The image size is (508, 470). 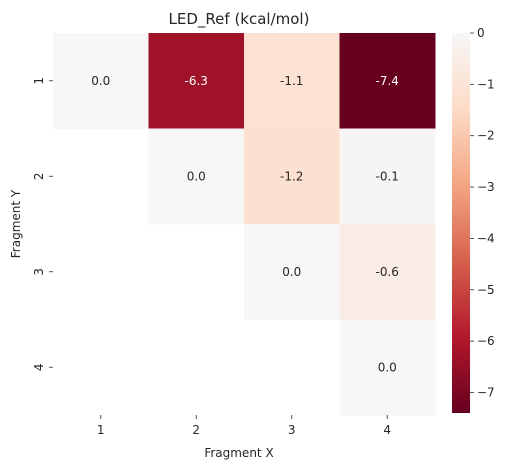 I want to click on x-tick-label: 4, so click(x=387, y=430).